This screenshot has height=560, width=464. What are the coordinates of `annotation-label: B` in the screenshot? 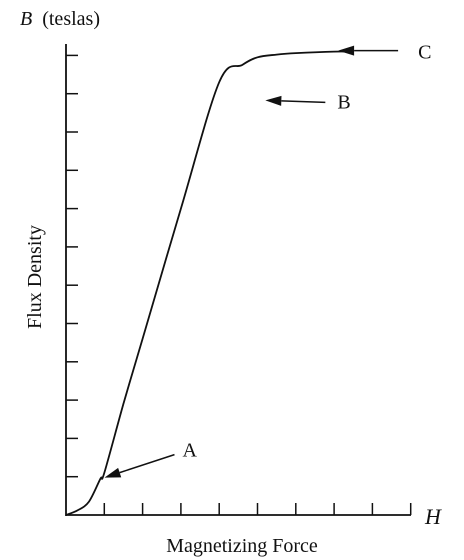 It's located at (343, 102).